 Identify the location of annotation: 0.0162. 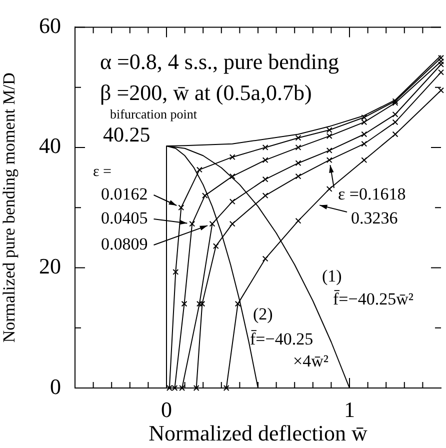
(124, 194).